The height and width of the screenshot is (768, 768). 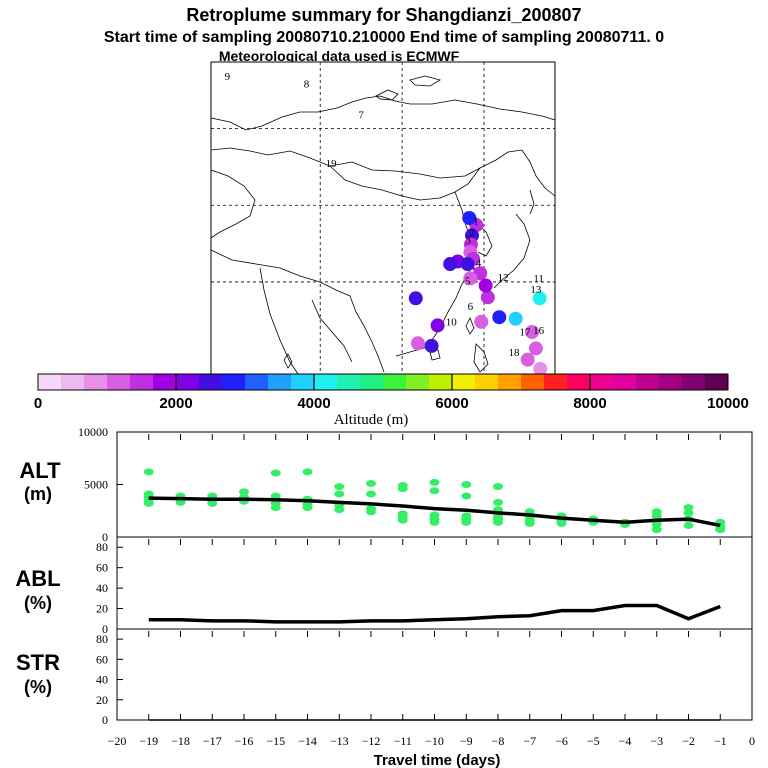 What do you see at coordinates (468, 241) in the screenshot?
I see `map-day-label: 3` at bounding box center [468, 241].